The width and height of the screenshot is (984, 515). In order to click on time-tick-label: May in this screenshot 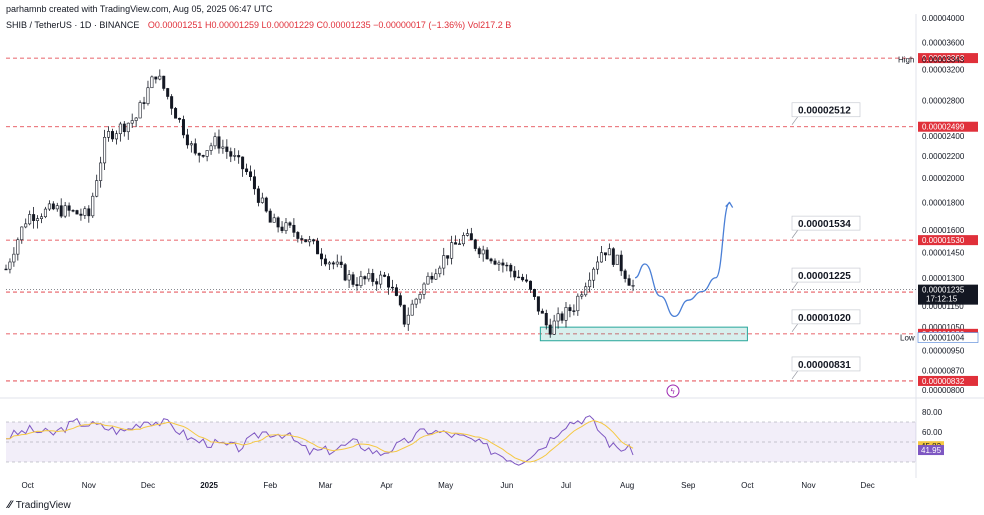, I will do `click(445, 485)`.